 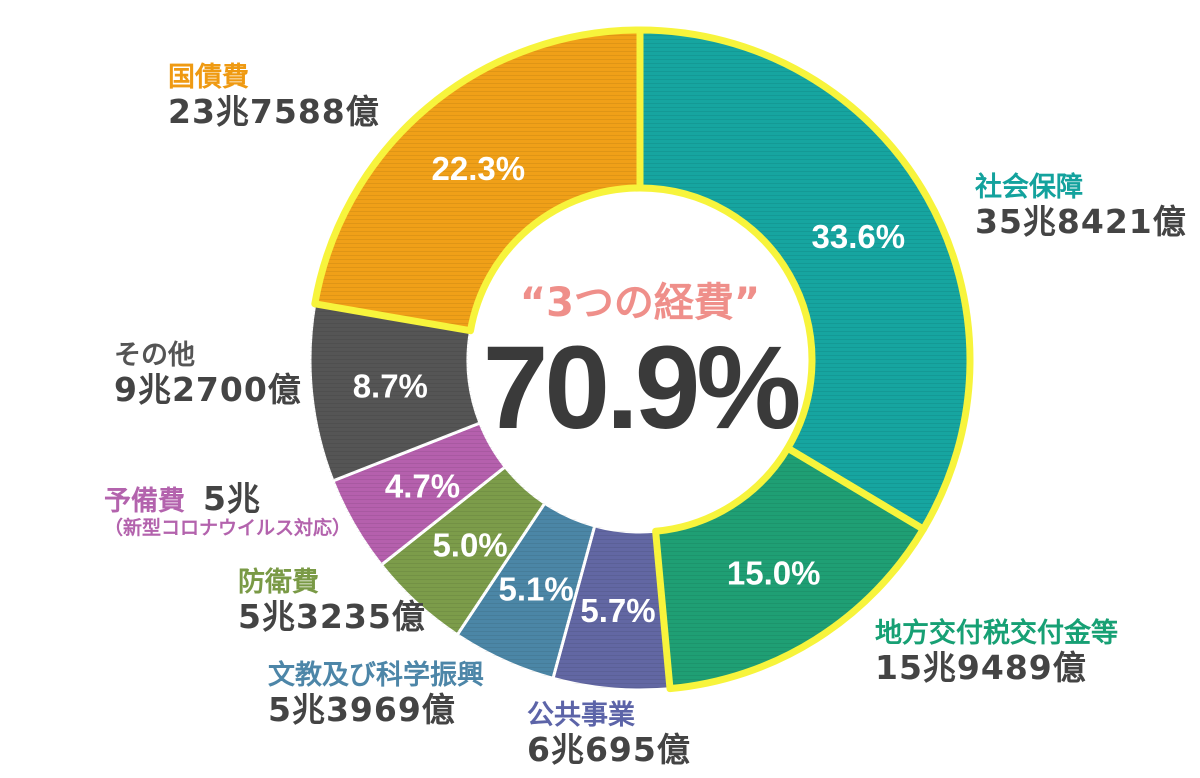 What do you see at coordinates (774, 572) in the screenshot?
I see `percent-label: 15.0%` at bounding box center [774, 572].